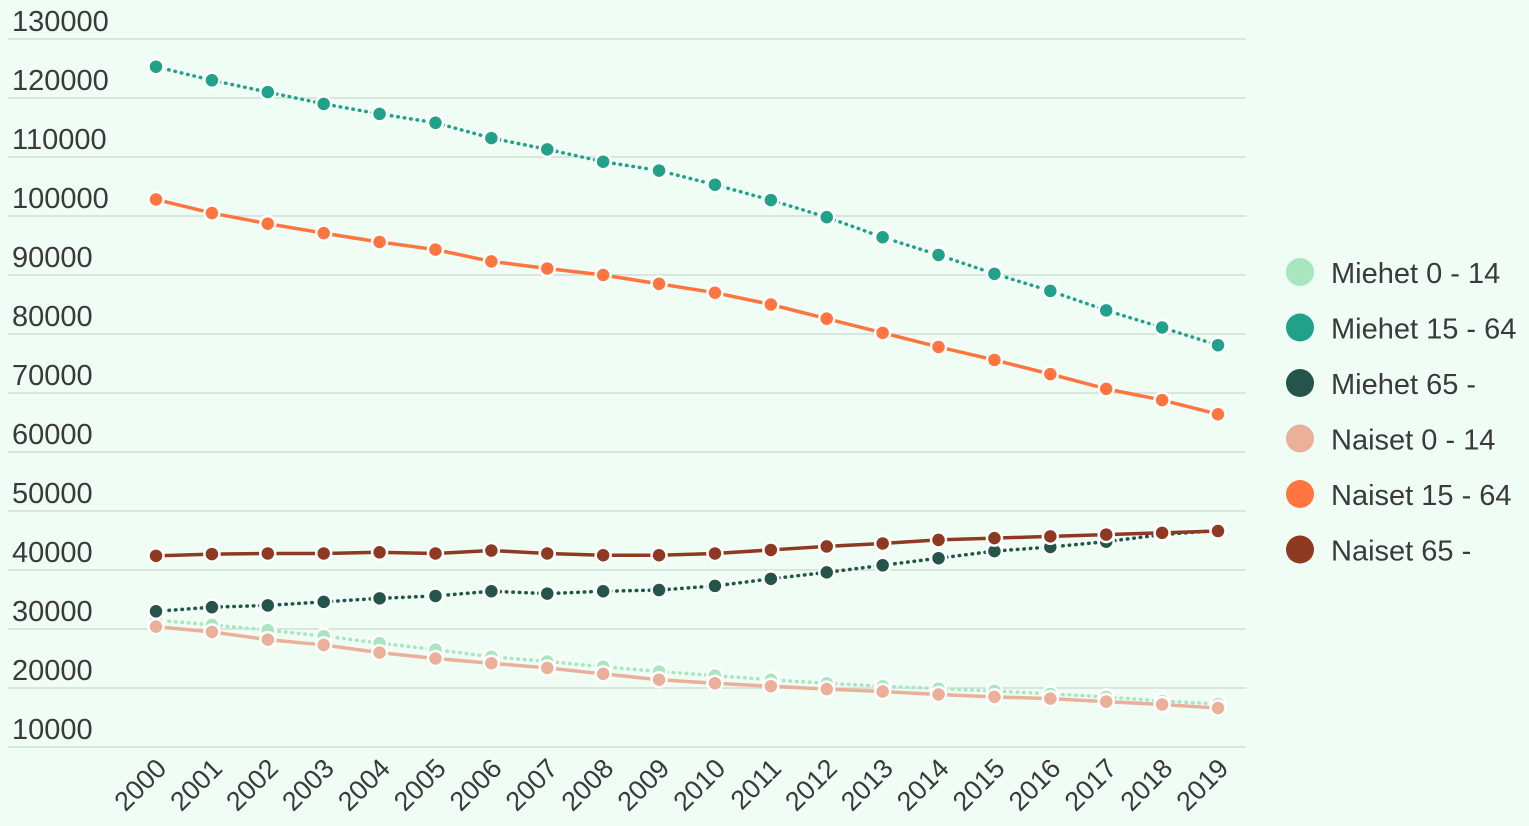 The width and height of the screenshot is (1529, 826). What do you see at coordinates (588, 785) in the screenshot?
I see `x-tick-label: 2008` at bounding box center [588, 785].